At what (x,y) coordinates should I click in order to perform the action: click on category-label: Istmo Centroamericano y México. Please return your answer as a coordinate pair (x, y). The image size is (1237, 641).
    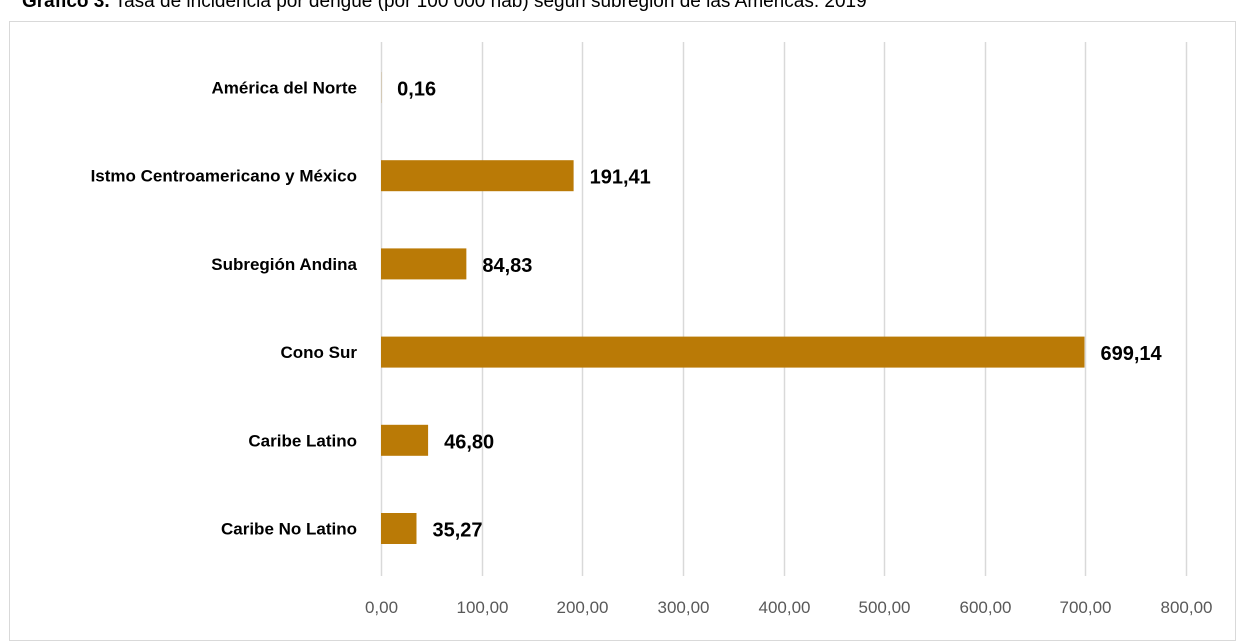
    Looking at the image, I should click on (224, 176).